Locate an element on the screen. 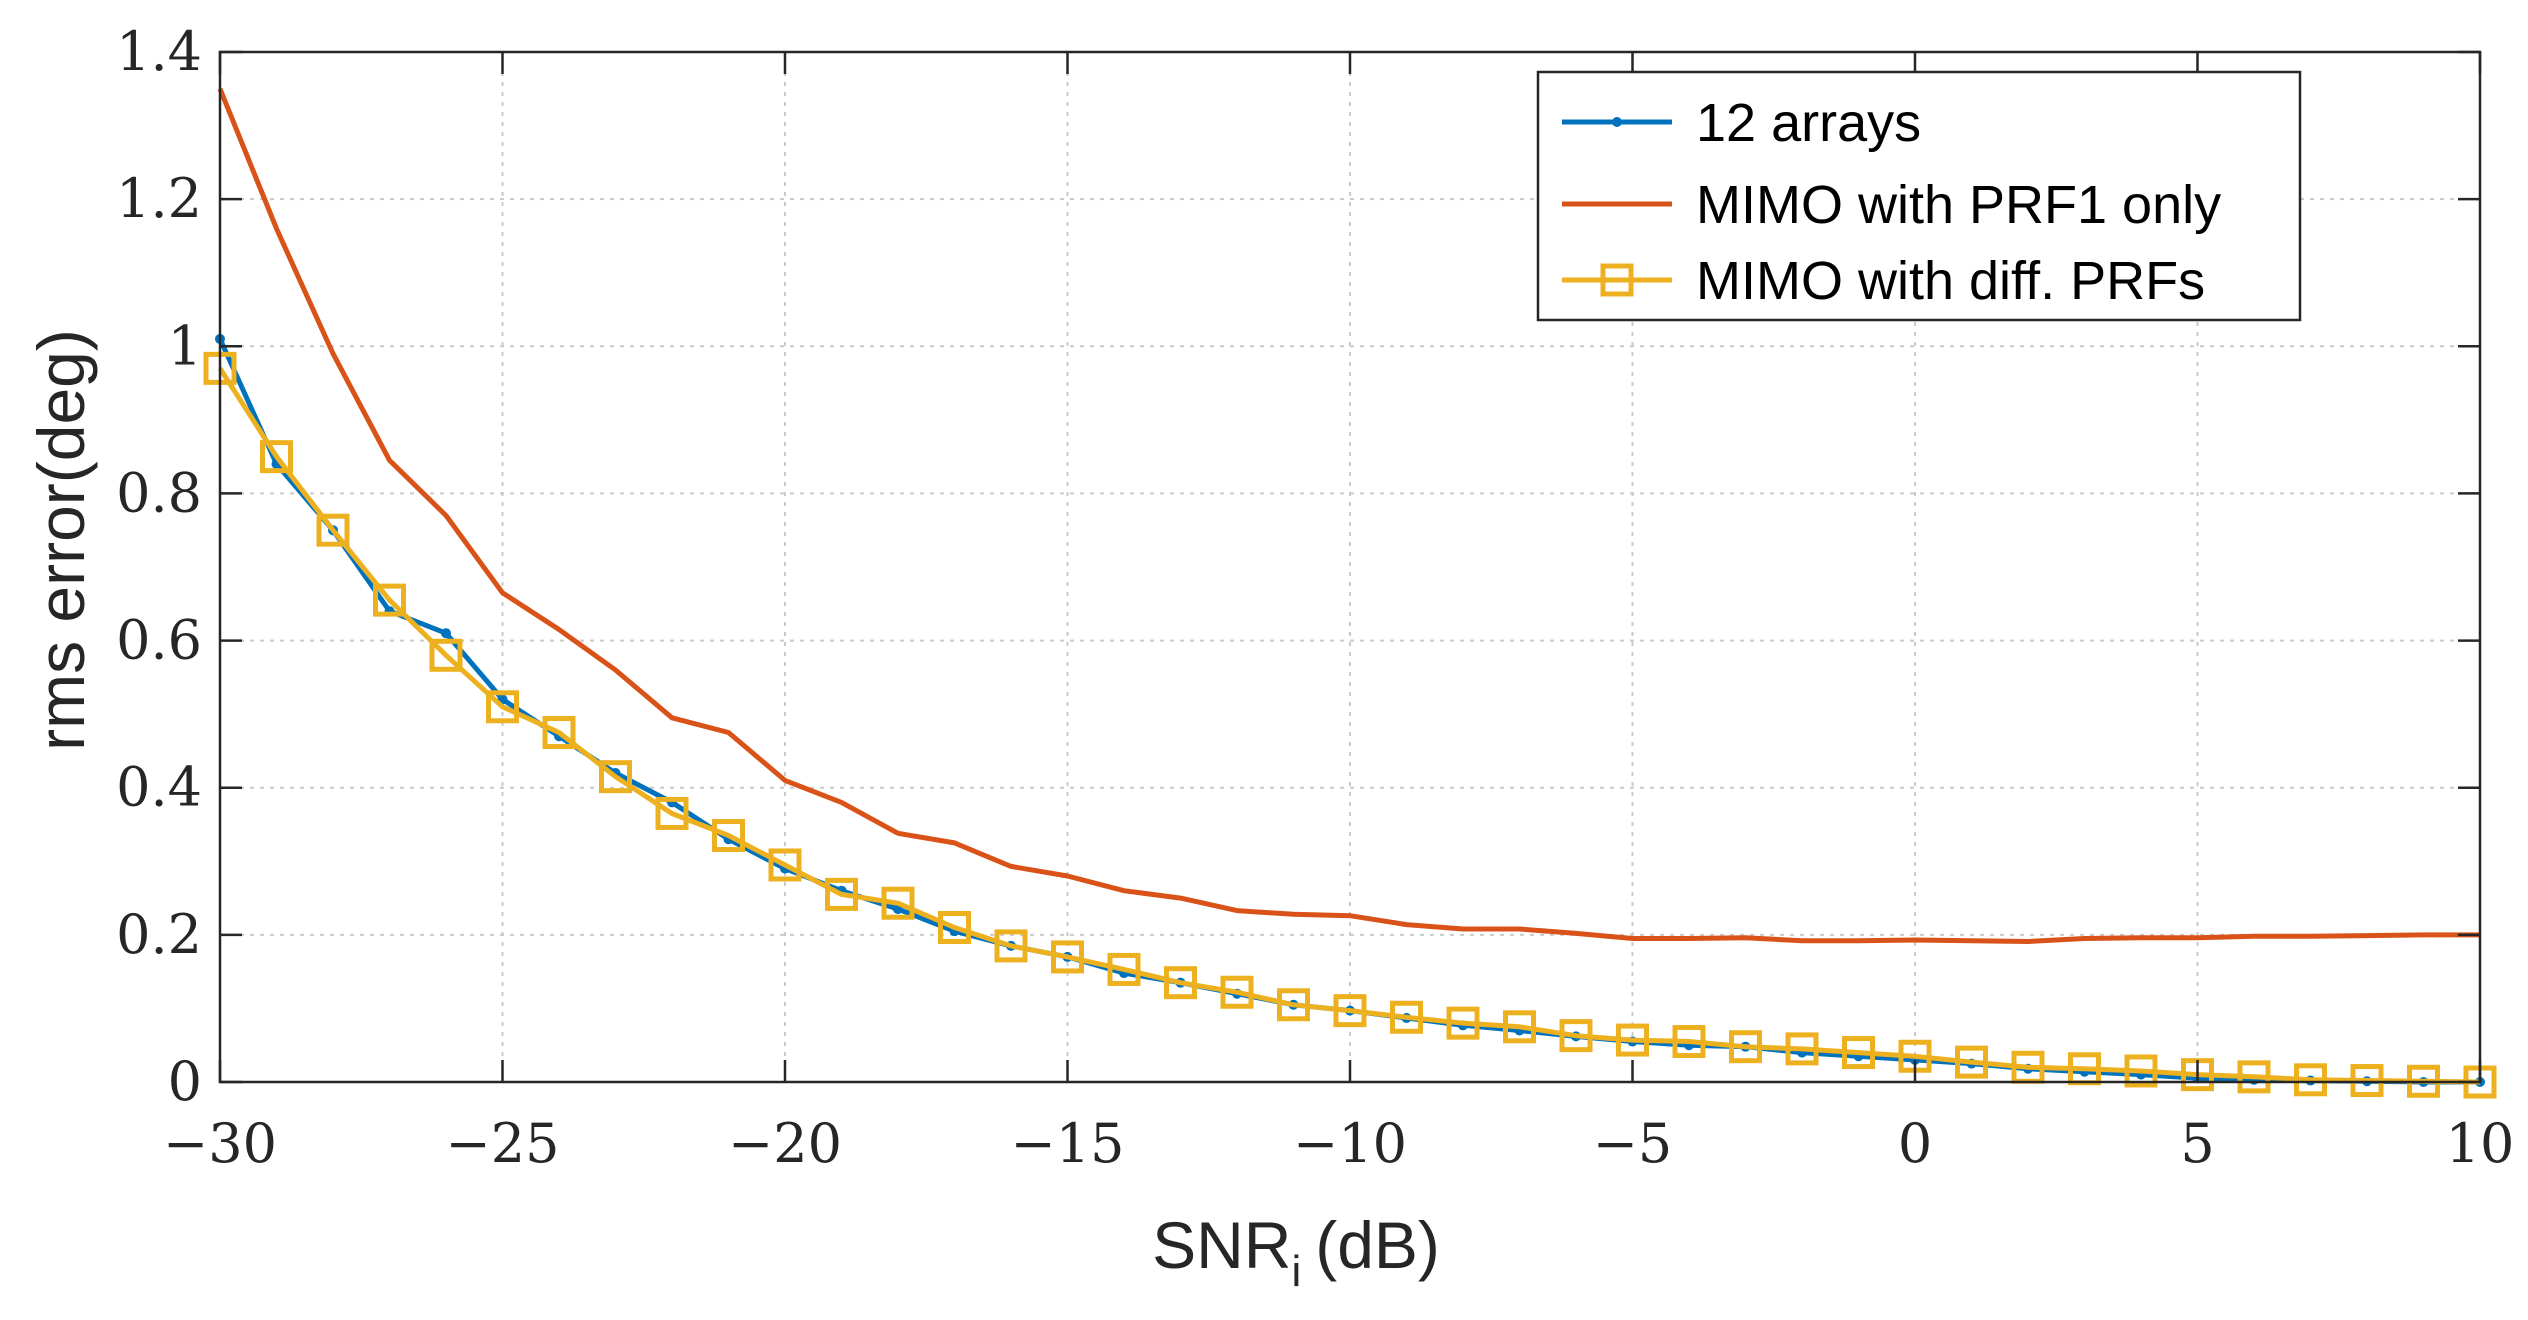  data-point-12-arrays is located at coordinates (446, 633).